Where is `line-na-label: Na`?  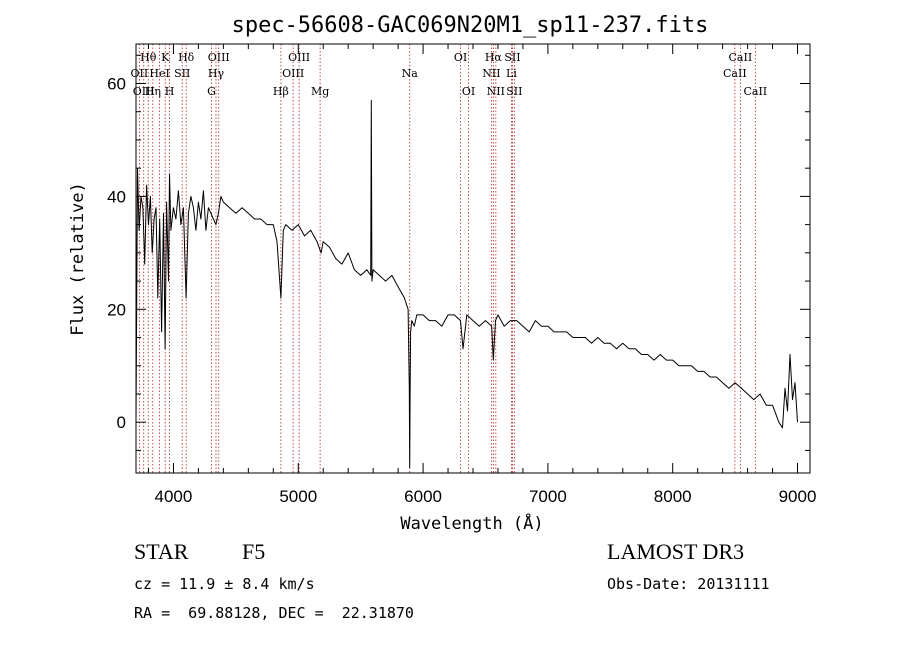 line-na-label: Na is located at coordinates (410, 73).